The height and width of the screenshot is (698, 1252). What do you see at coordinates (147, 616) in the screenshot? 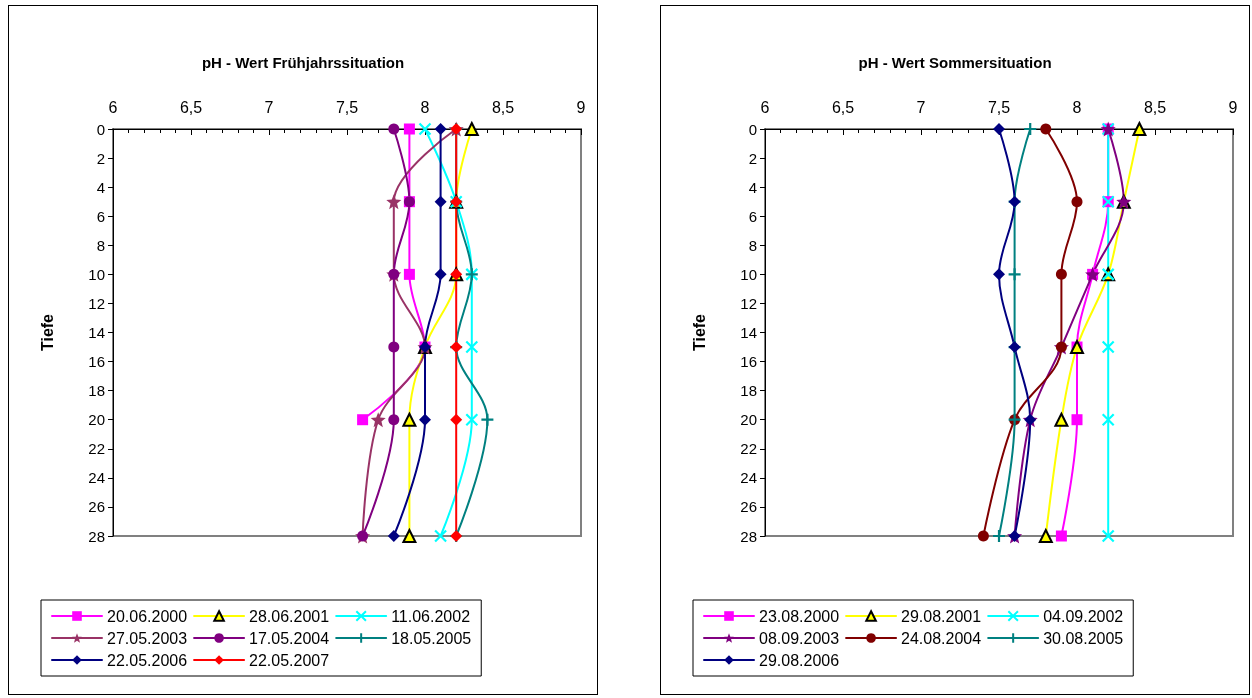
I see `legend-label: 20.06.2000` at bounding box center [147, 616].